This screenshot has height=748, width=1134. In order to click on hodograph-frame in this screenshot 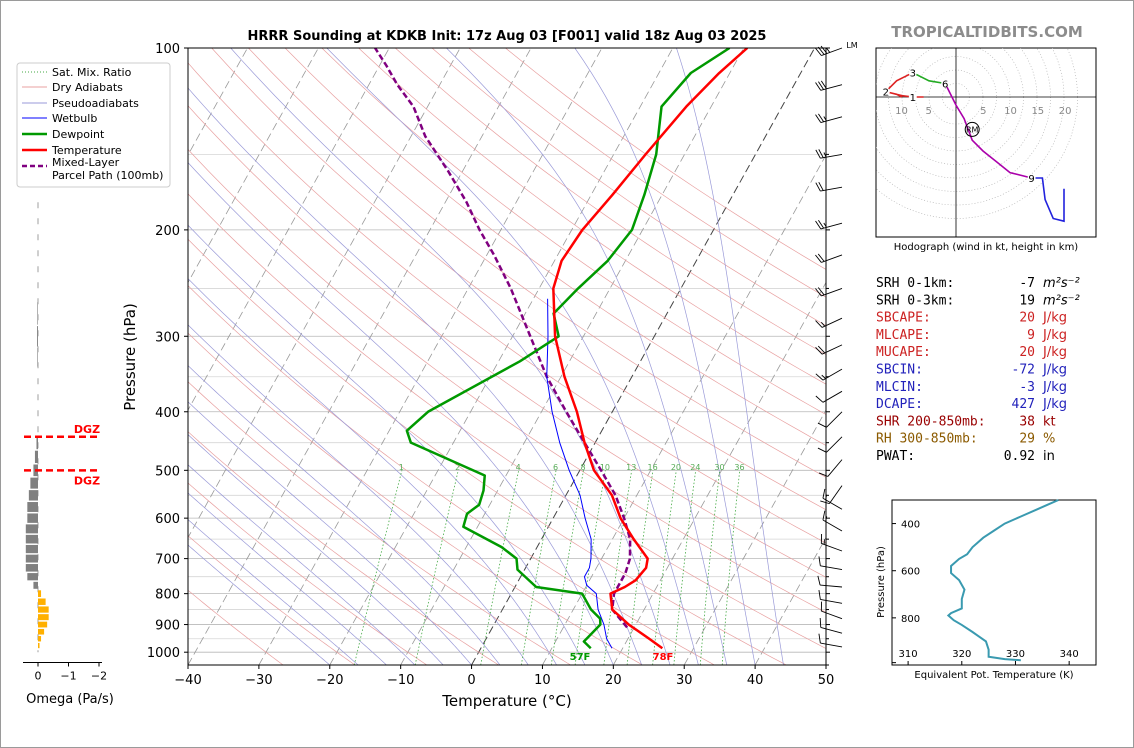, I will do `click(986, 142)`.